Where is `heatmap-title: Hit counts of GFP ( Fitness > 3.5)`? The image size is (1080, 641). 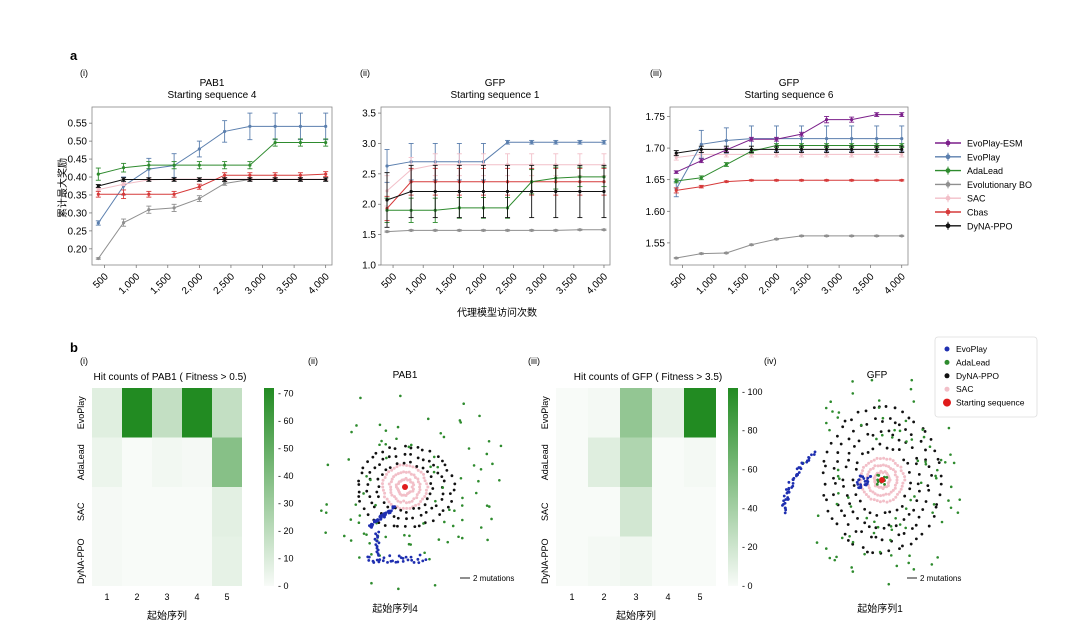 heatmap-title: Hit counts of GFP ( Fitness > 3.5) is located at coordinates (648, 377).